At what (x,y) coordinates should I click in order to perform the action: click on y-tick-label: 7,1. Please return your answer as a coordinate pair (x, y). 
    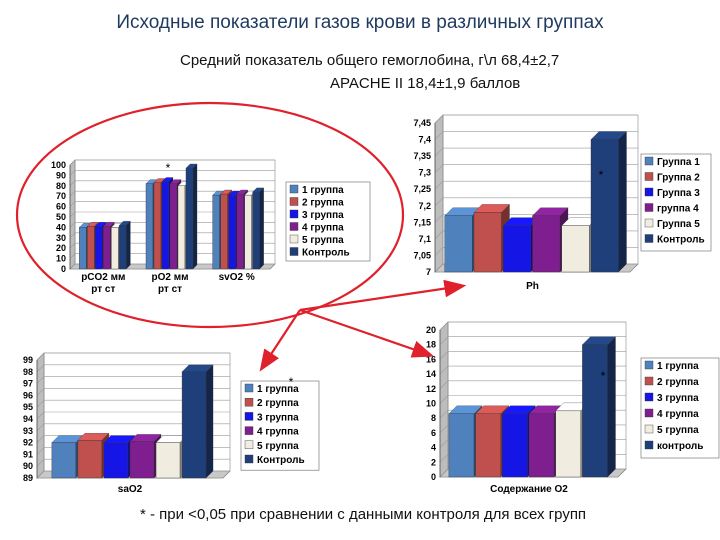
    Looking at the image, I should click on (424, 239).